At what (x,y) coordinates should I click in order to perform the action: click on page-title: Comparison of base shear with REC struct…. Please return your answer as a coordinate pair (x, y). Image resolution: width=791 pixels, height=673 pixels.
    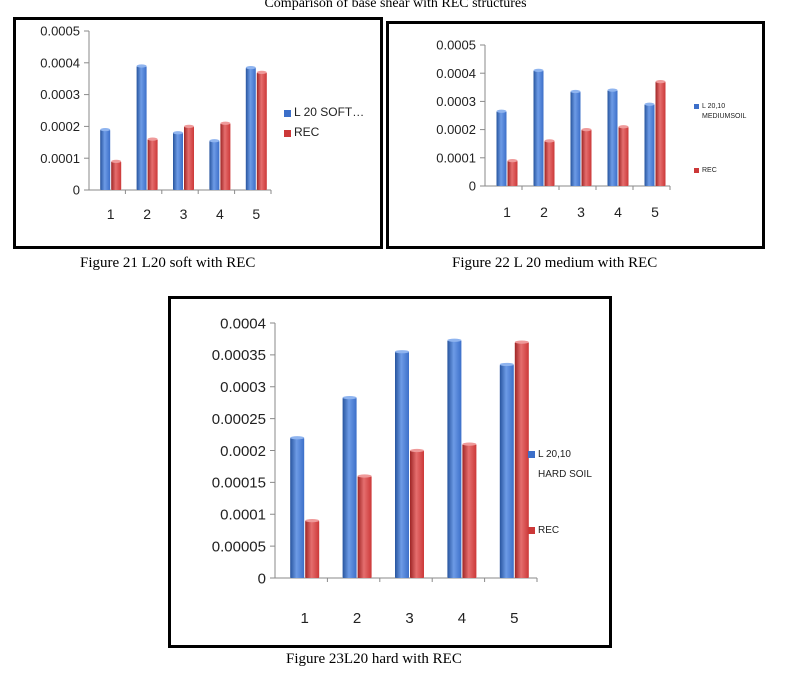
    Looking at the image, I should click on (395, 5).